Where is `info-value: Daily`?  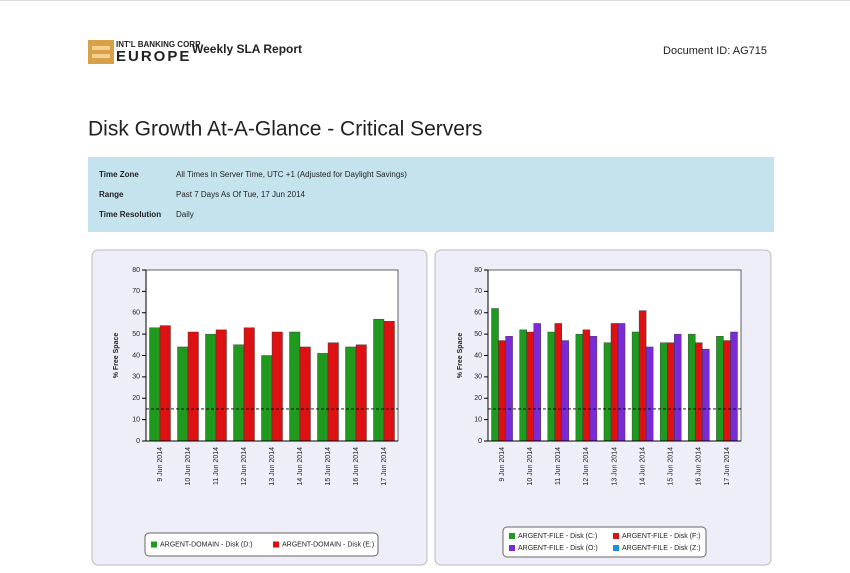
info-value: Daily is located at coordinates (185, 214).